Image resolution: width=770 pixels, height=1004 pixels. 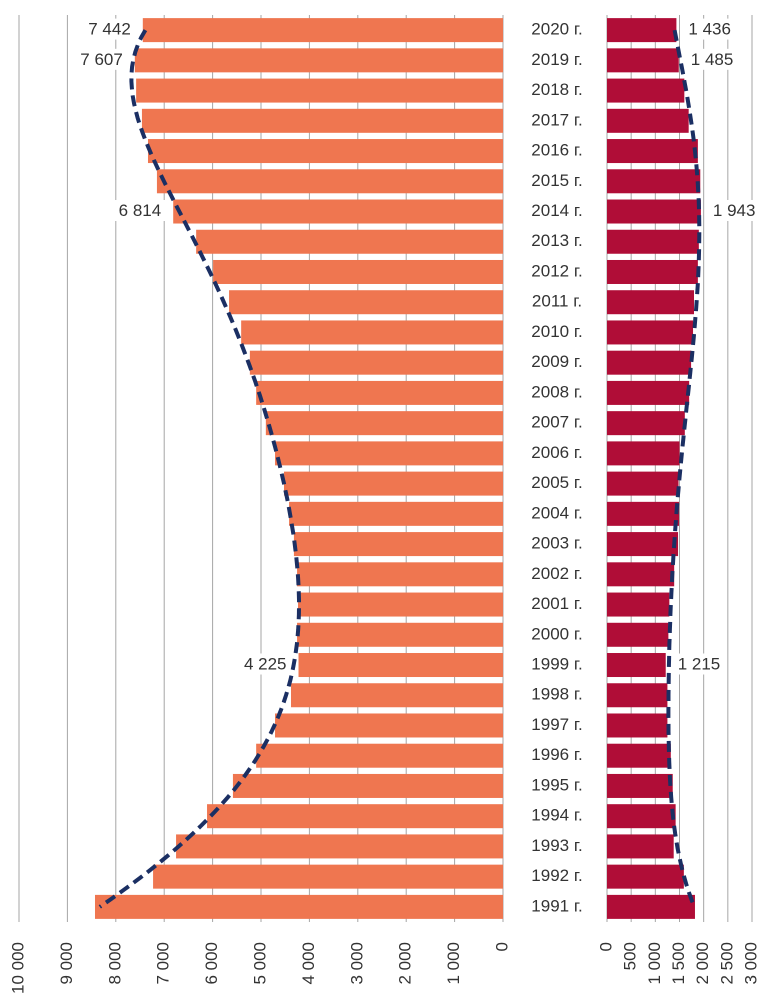 I want to click on category-label: 2018 г., so click(x=556, y=89).